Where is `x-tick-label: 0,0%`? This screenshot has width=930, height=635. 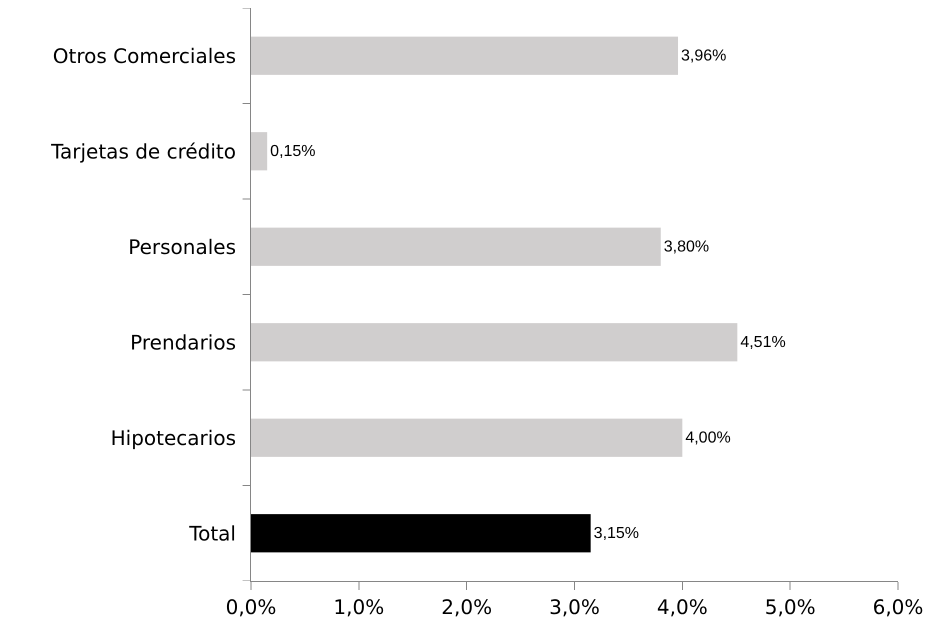
x-tick-label: 0,0% is located at coordinates (251, 607).